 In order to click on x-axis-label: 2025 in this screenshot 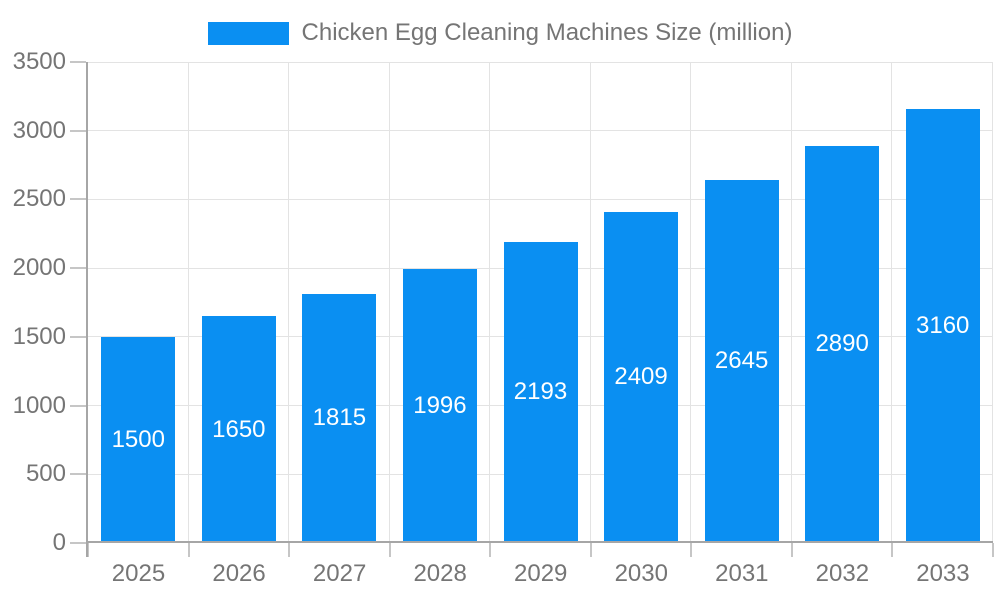, I will do `click(138, 573)`.